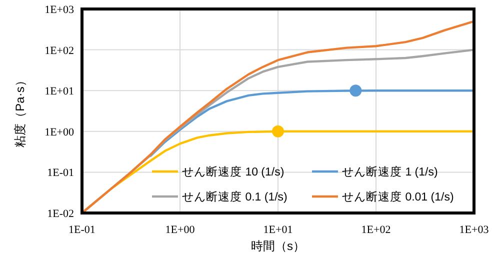  What do you see at coordinates (59, 10) in the screenshot?
I see `y-tick-label: 1E+03` at bounding box center [59, 10].